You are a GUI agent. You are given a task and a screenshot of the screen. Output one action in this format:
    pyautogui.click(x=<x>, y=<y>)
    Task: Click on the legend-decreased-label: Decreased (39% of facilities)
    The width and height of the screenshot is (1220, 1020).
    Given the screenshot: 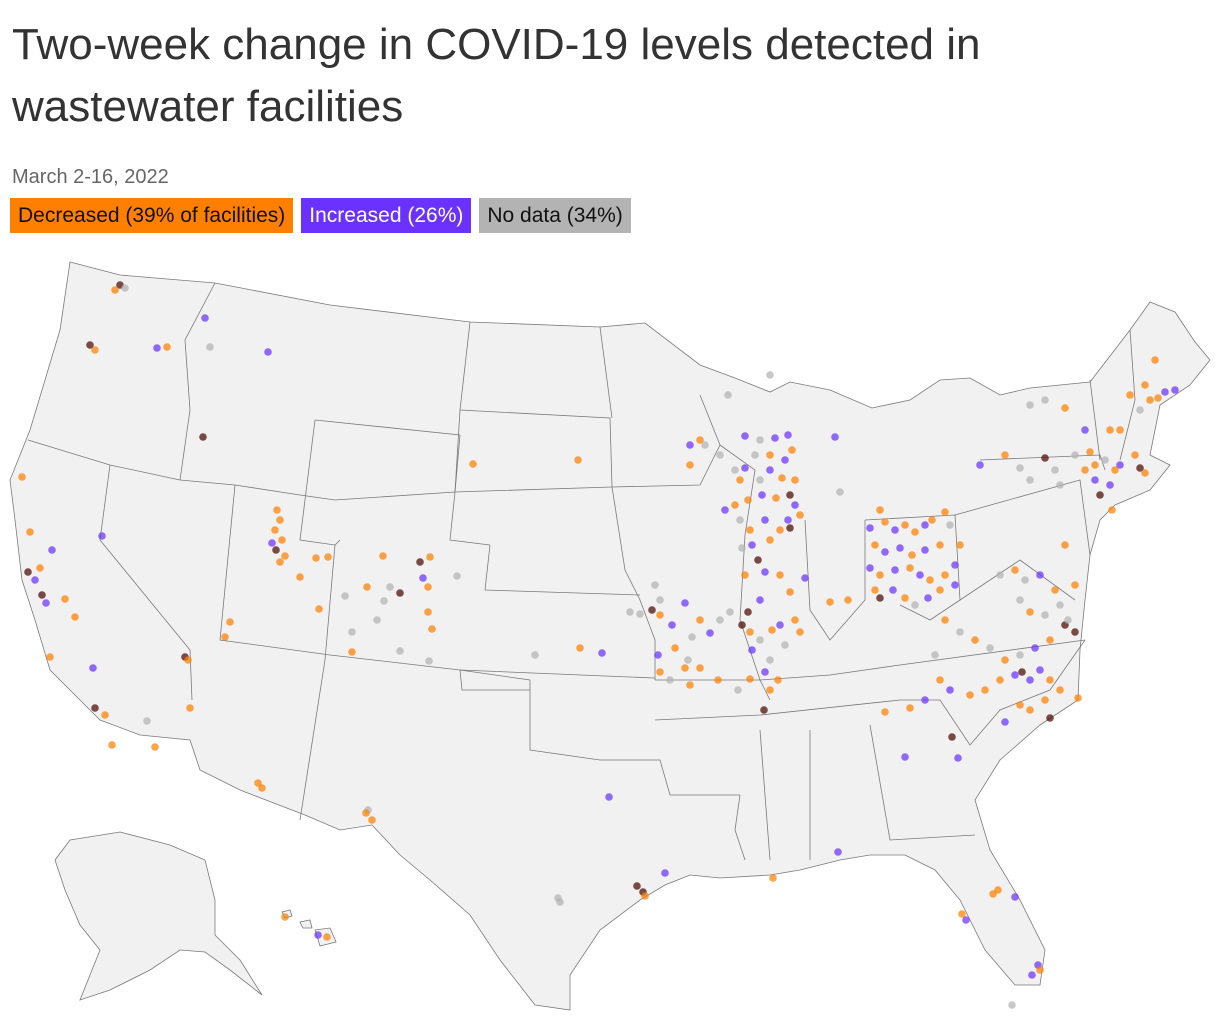 What is the action you would take?
    pyautogui.click(x=152, y=215)
    